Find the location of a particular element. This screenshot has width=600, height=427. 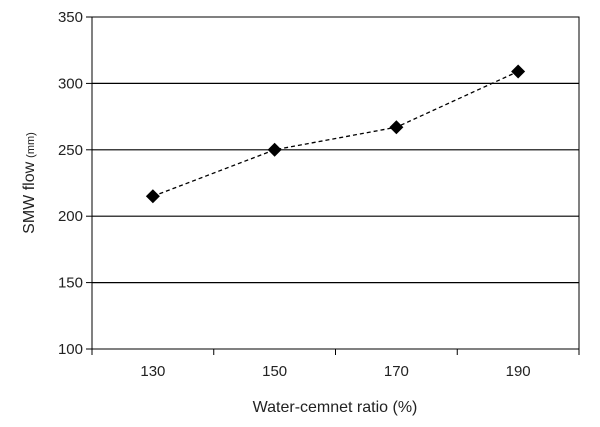

x-tick-label-150: 150 is located at coordinates (274, 371).